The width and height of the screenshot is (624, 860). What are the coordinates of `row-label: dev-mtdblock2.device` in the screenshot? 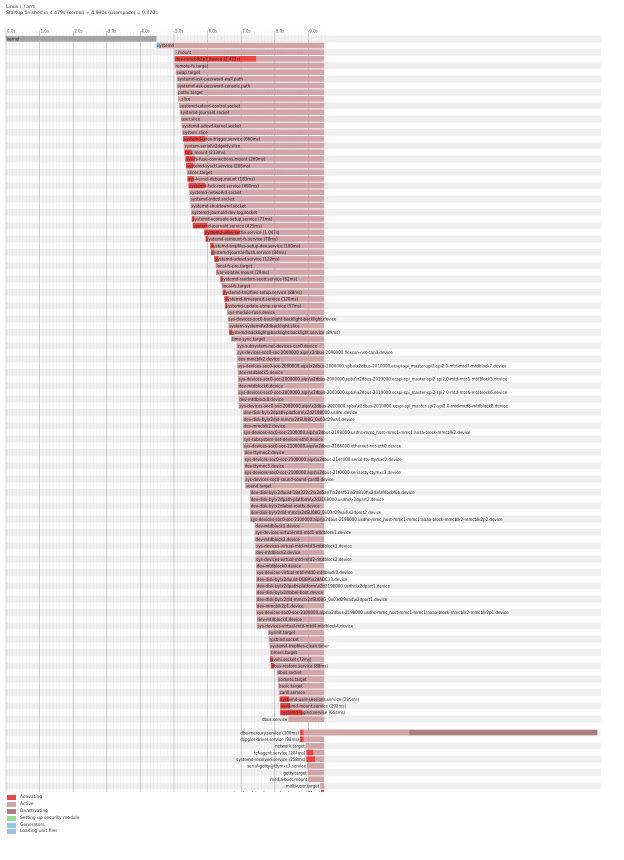 It's located at (278, 552).